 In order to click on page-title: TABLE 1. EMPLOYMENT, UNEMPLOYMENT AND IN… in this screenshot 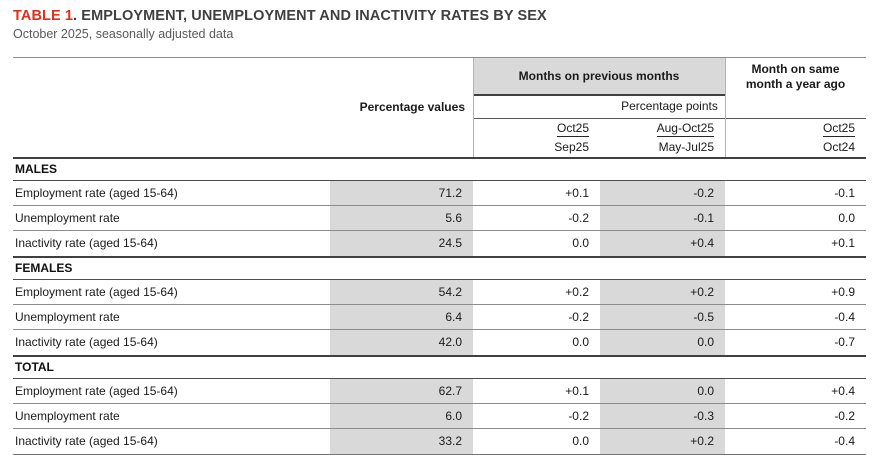, I will do `click(439, 16)`.